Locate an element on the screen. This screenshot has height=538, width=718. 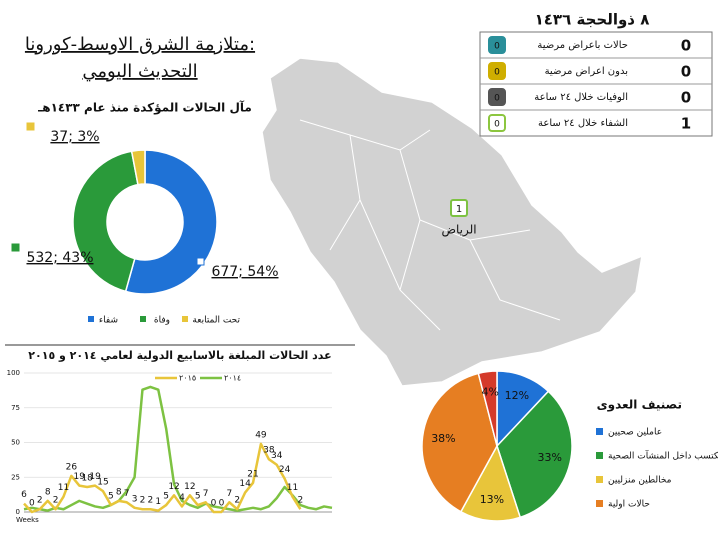
value-label: 38% is located at coordinates (443, 438).